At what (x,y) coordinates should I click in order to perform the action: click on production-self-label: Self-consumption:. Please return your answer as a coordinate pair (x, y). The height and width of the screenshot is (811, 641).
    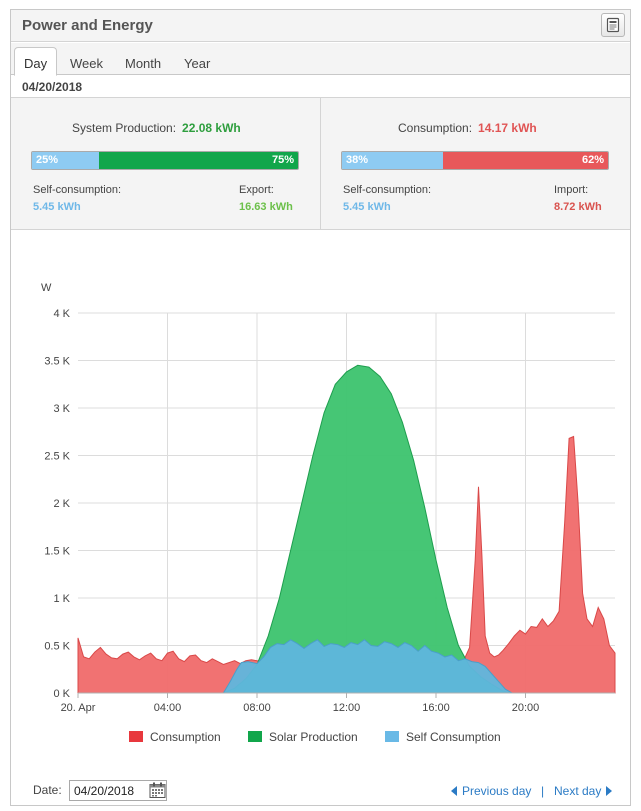
    Looking at the image, I should click on (77, 190).